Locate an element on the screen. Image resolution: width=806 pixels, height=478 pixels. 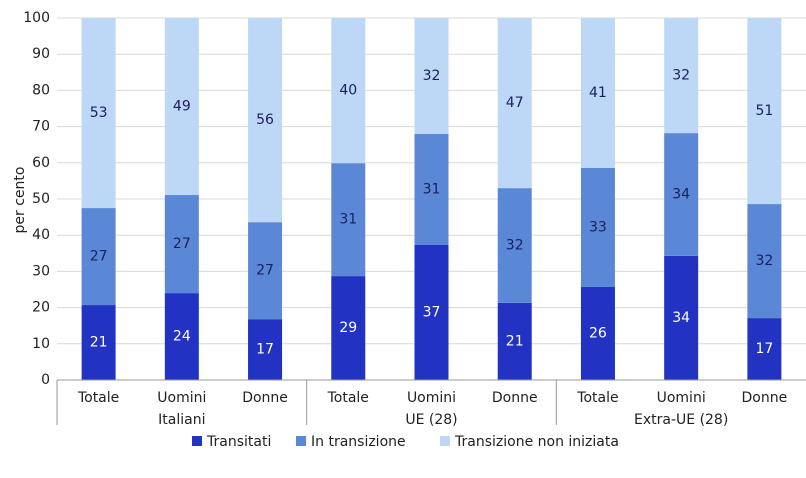
value-label: 24 is located at coordinates (182, 337).